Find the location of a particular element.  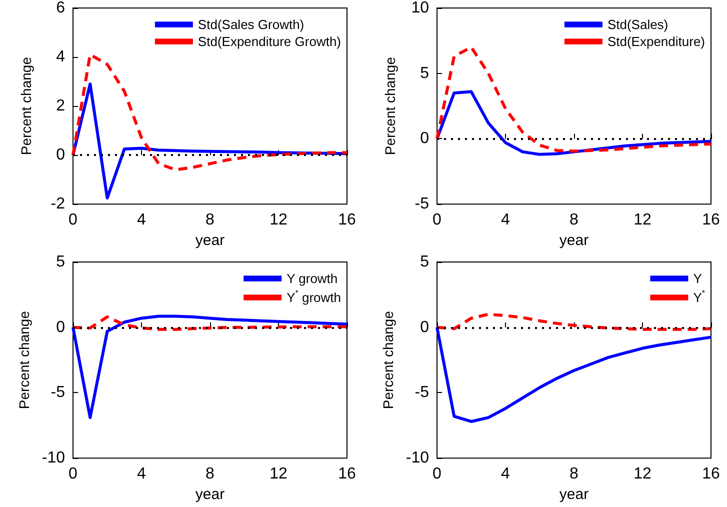

legend-label: Y is located at coordinates (697, 278).